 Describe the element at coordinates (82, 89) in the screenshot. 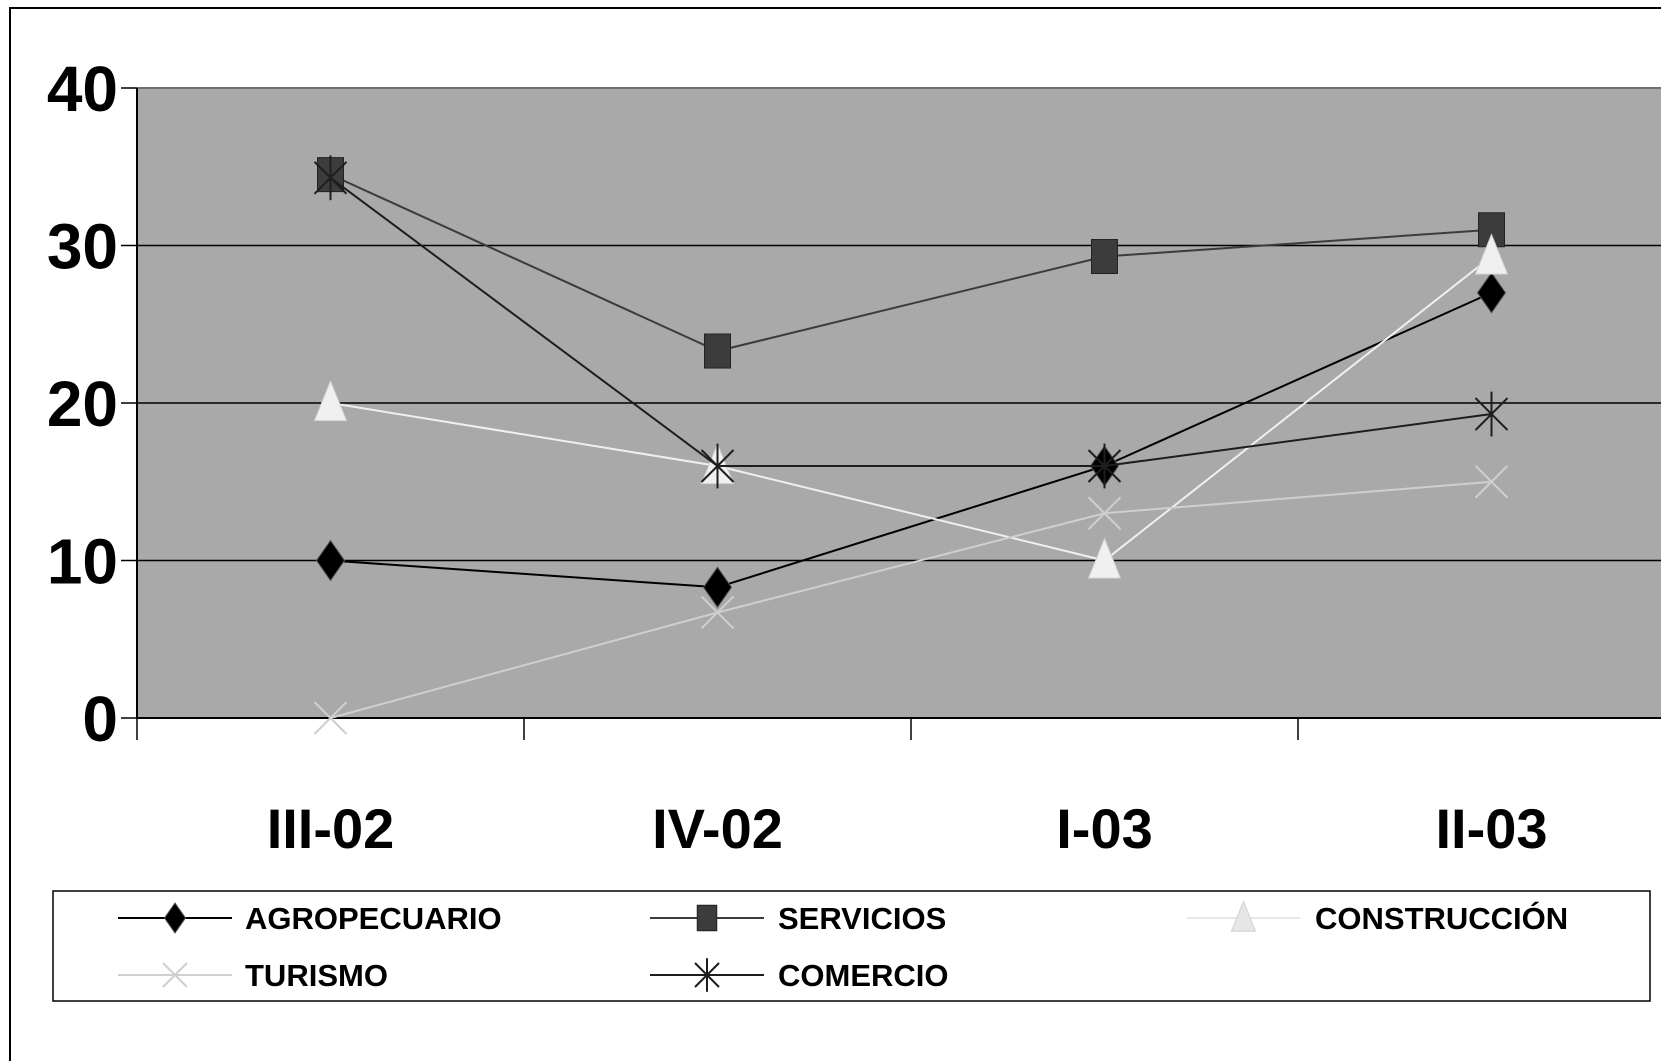

I see `y-tick-label: 40` at that location.